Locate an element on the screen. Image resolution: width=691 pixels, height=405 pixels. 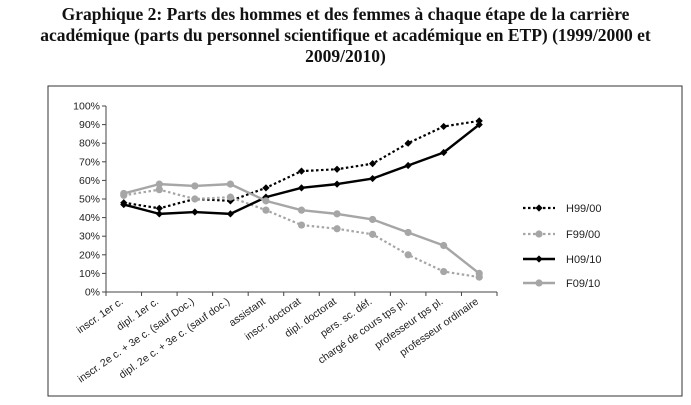
x-tick-label: inscr. 1er c. is located at coordinates (100, 316).